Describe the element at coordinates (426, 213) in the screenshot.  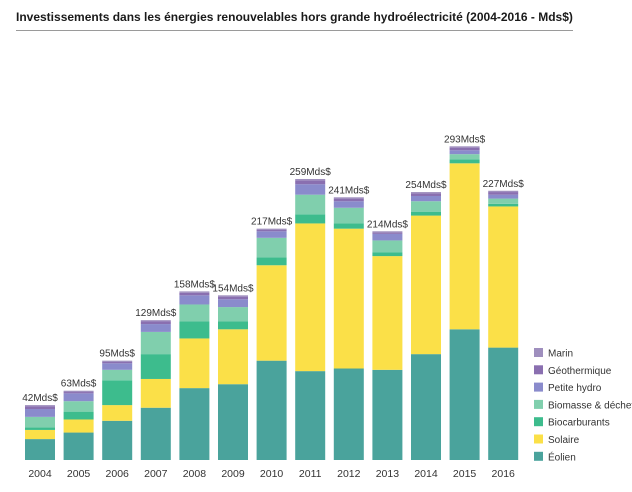
I see `bar-segment-2014-Biocarburants` at that location.